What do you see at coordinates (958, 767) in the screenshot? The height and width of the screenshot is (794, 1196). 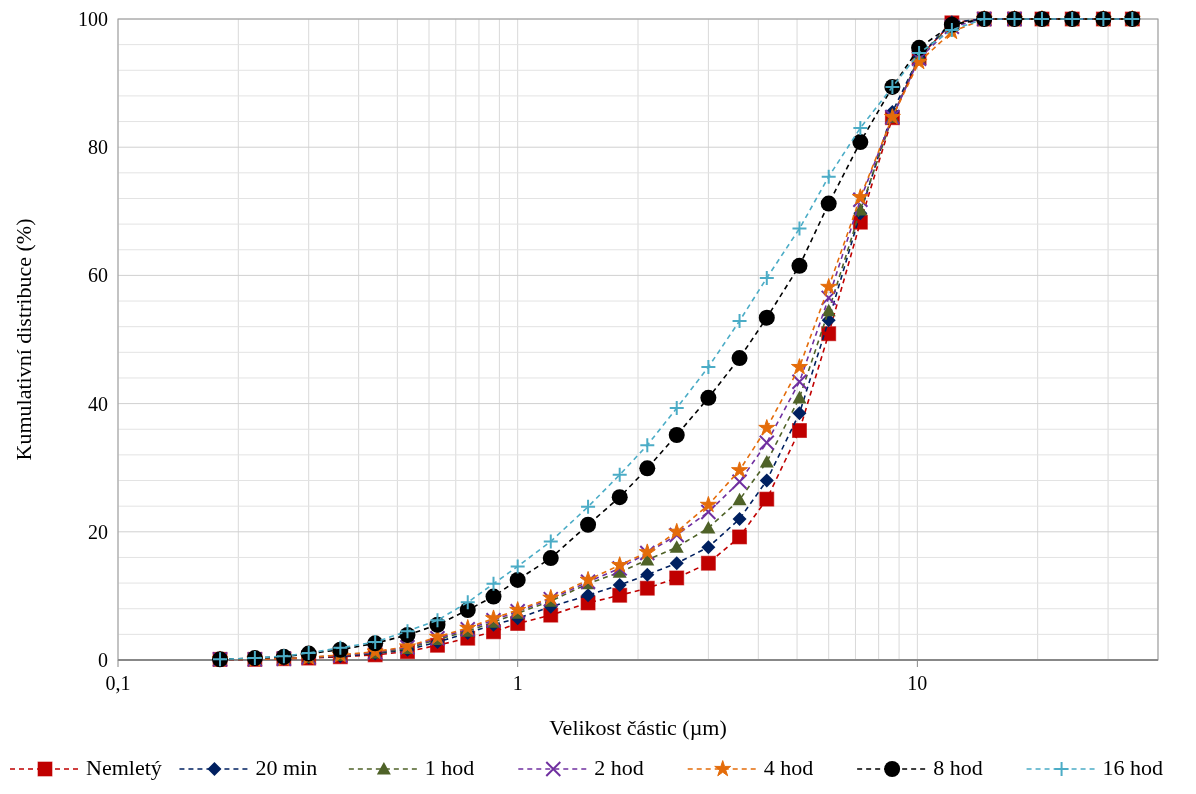 I see `legend-label: 8 hod` at bounding box center [958, 767].